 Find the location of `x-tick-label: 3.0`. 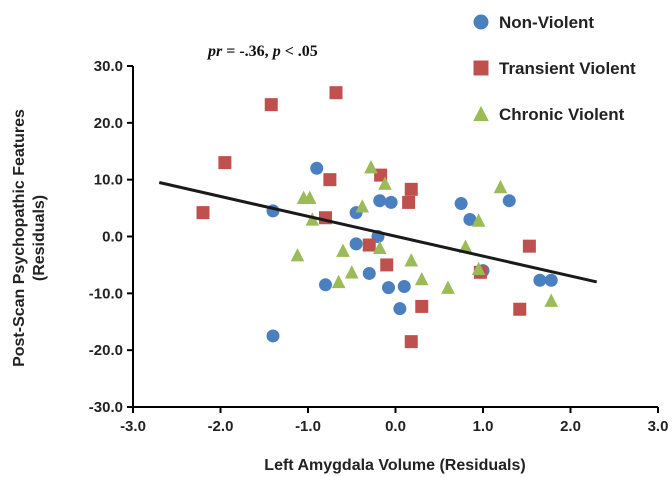

x-tick-label: 3.0 is located at coordinates (658, 426).